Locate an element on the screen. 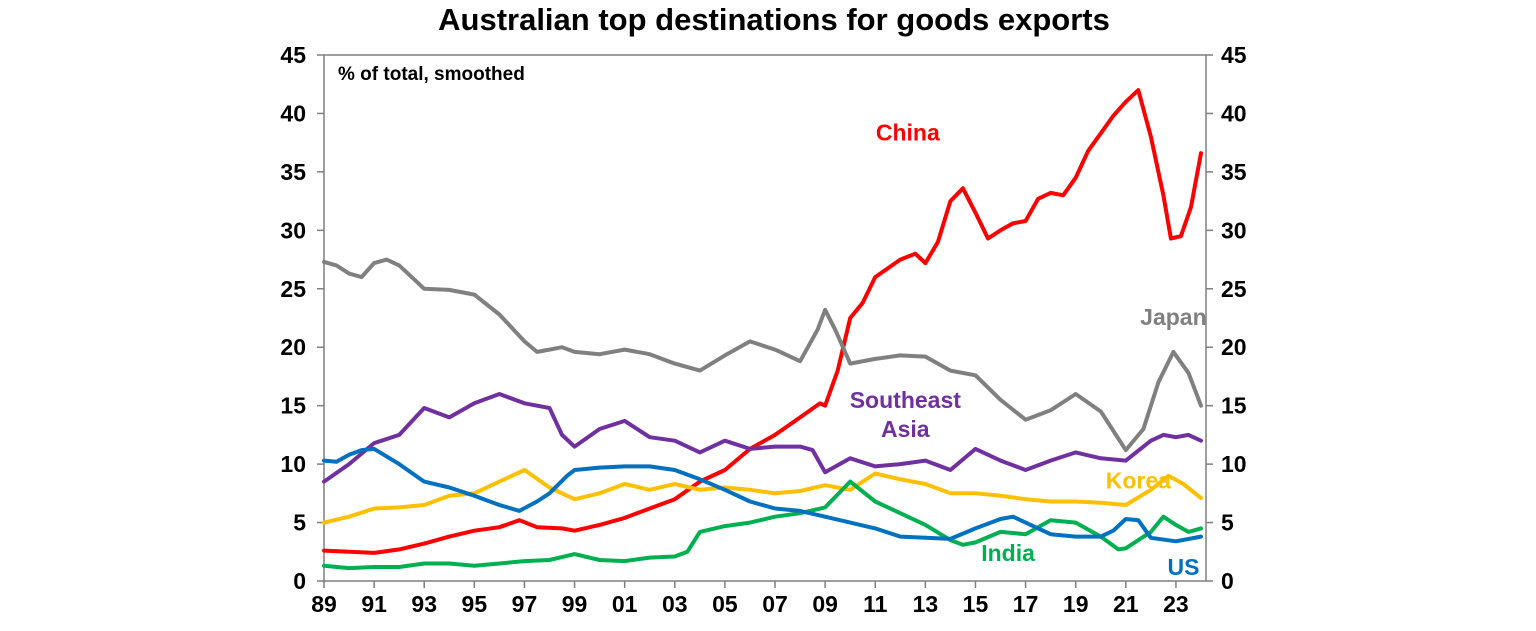 The image size is (1536, 631). x-tick-label: 03 is located at coordinates (675, 604).